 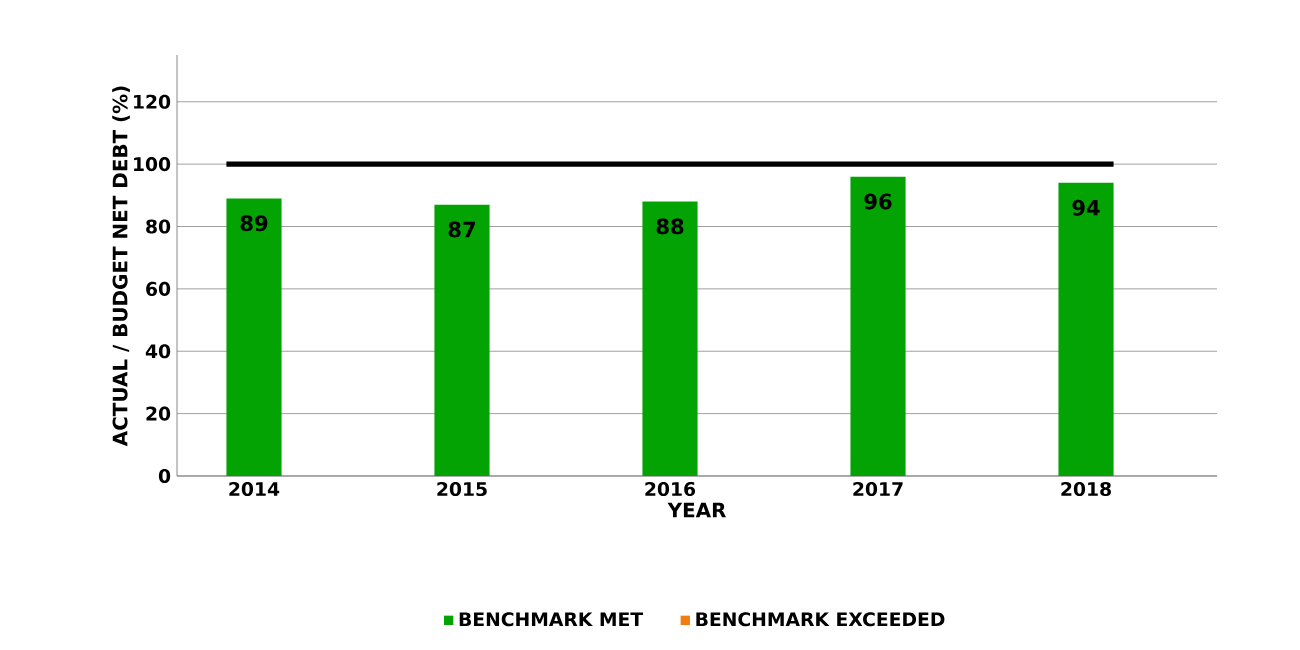 I want to click on x-tick-label: 2014, so click(x=254, y=489).